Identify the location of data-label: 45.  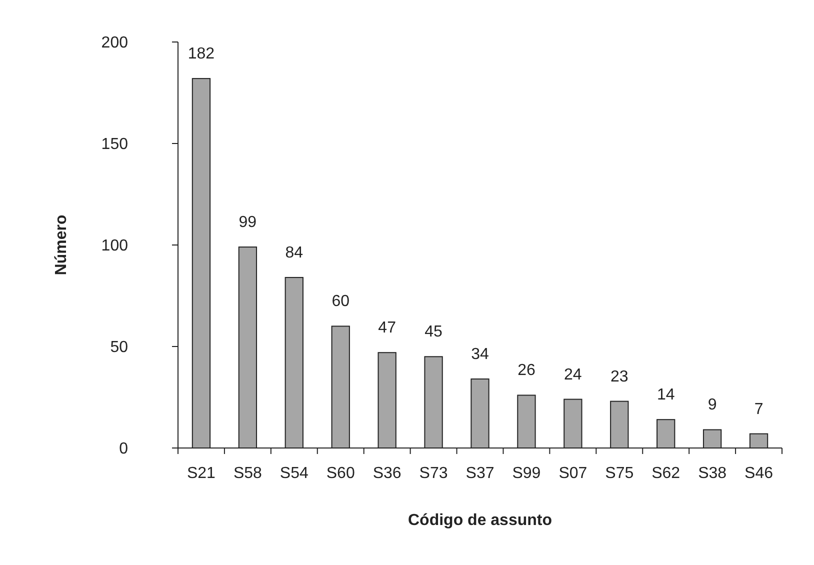
(433, 332).